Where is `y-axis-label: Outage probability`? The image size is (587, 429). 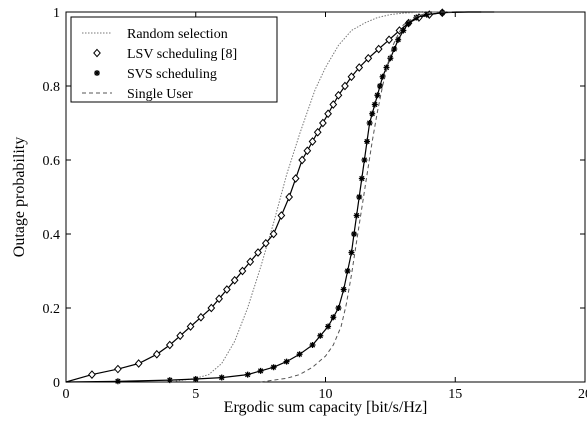 y-axis-label: Outage probability is located at coordinates (19, 197).